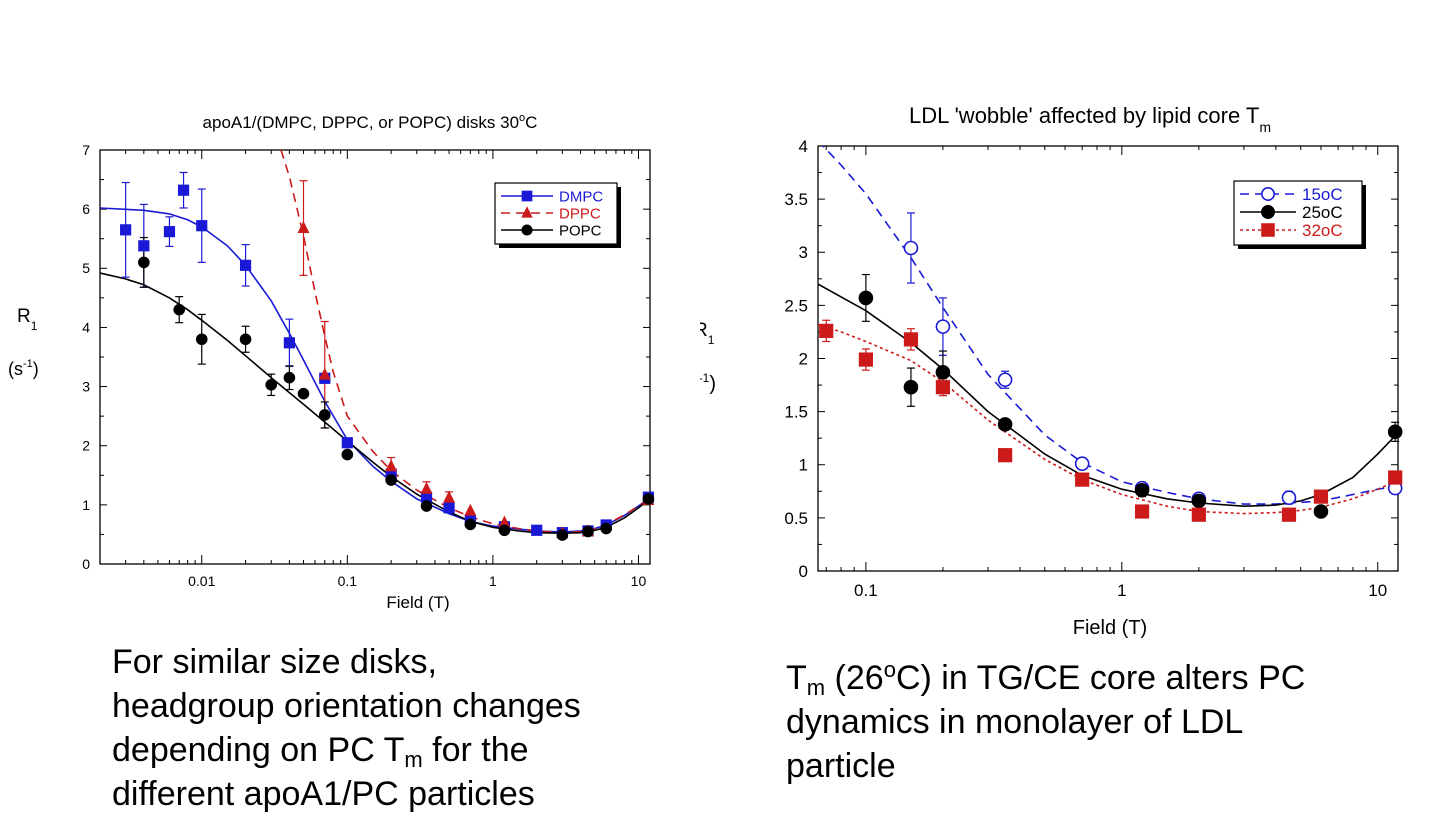  Describe the element at coordinates (580, 213) in the screenshot. I see `legend-label-dppc: DPPC` at that location.